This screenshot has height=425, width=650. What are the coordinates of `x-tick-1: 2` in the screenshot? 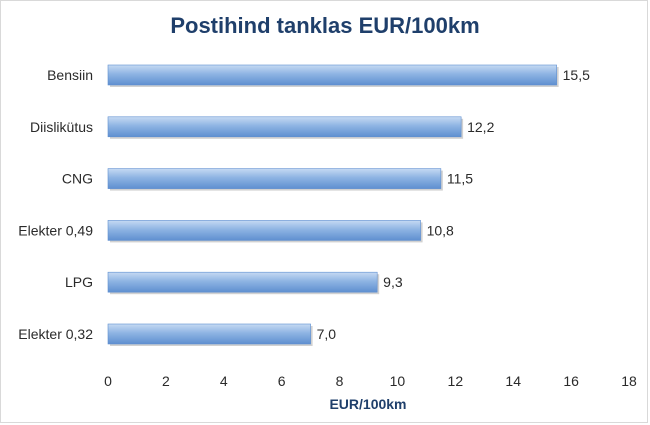 It's located at (166, 381).